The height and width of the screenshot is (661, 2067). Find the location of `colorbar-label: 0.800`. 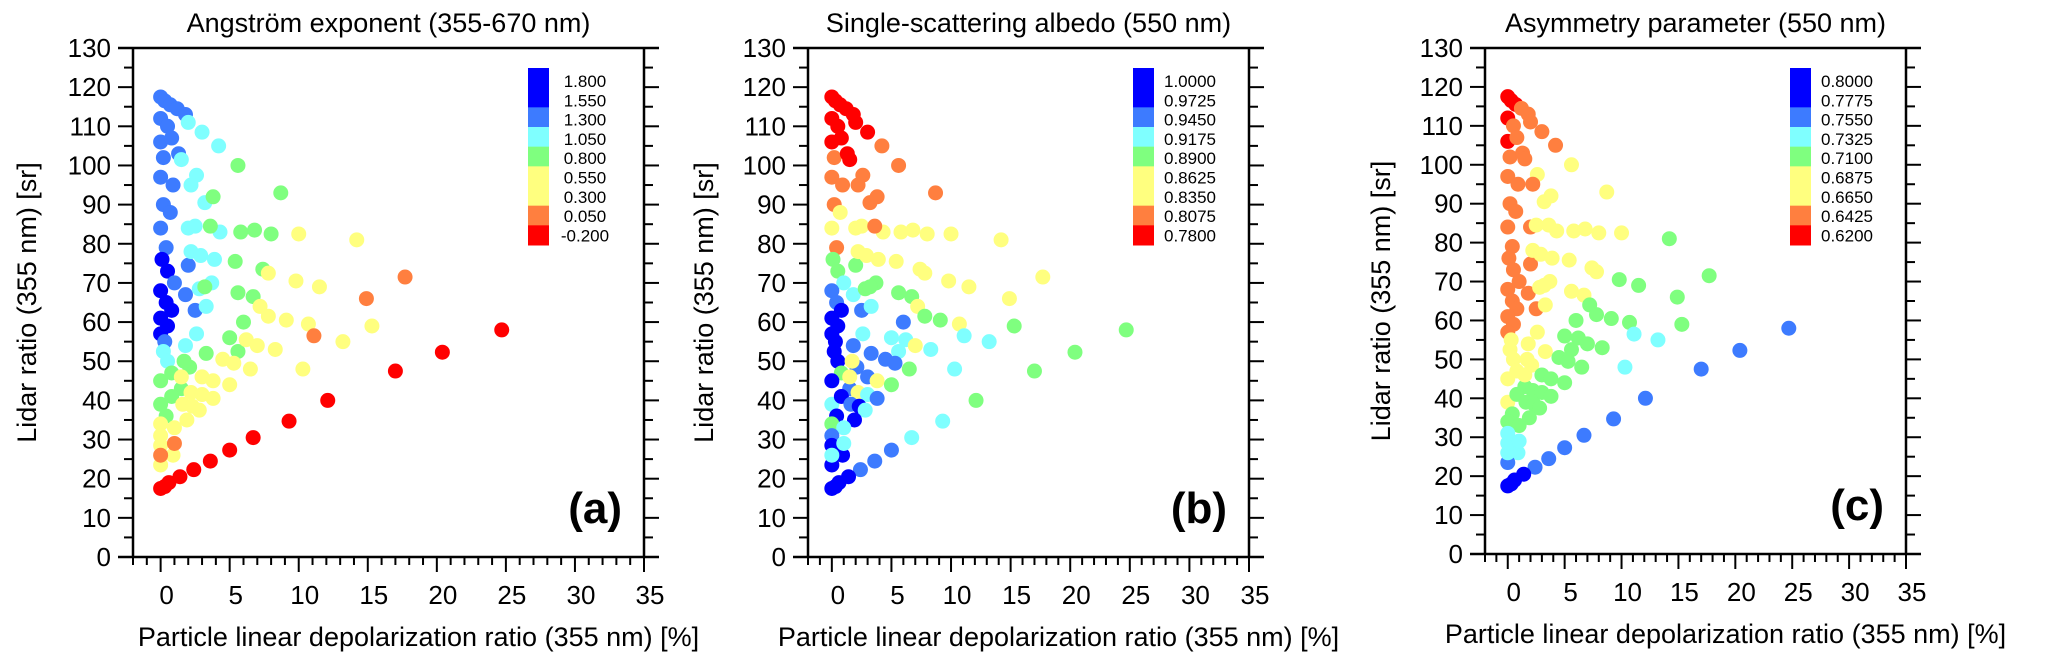

colorbar-label: 0.800 is located at coordinates (585, 158).